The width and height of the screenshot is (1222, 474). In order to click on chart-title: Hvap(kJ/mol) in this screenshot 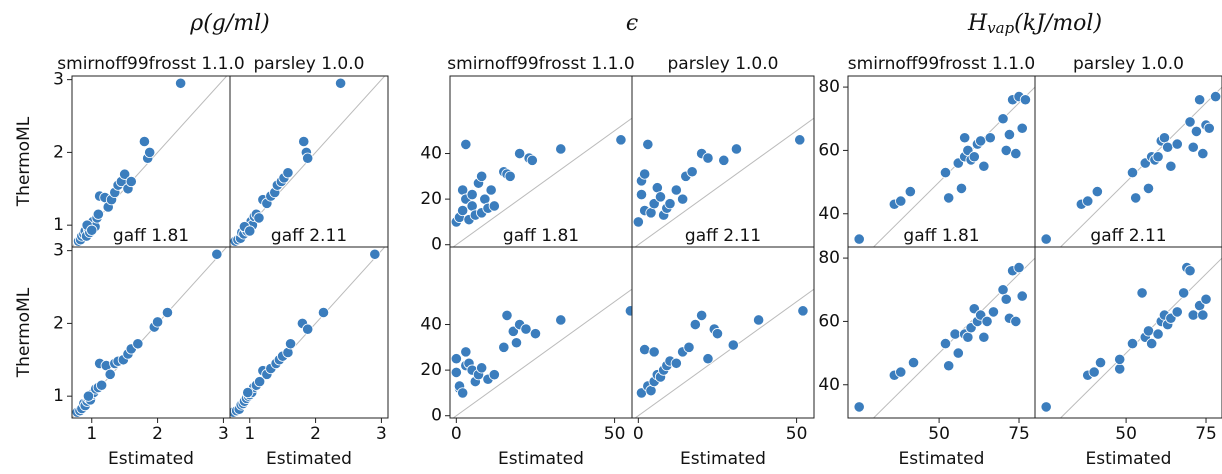, I will do `click(1034, 24)`.